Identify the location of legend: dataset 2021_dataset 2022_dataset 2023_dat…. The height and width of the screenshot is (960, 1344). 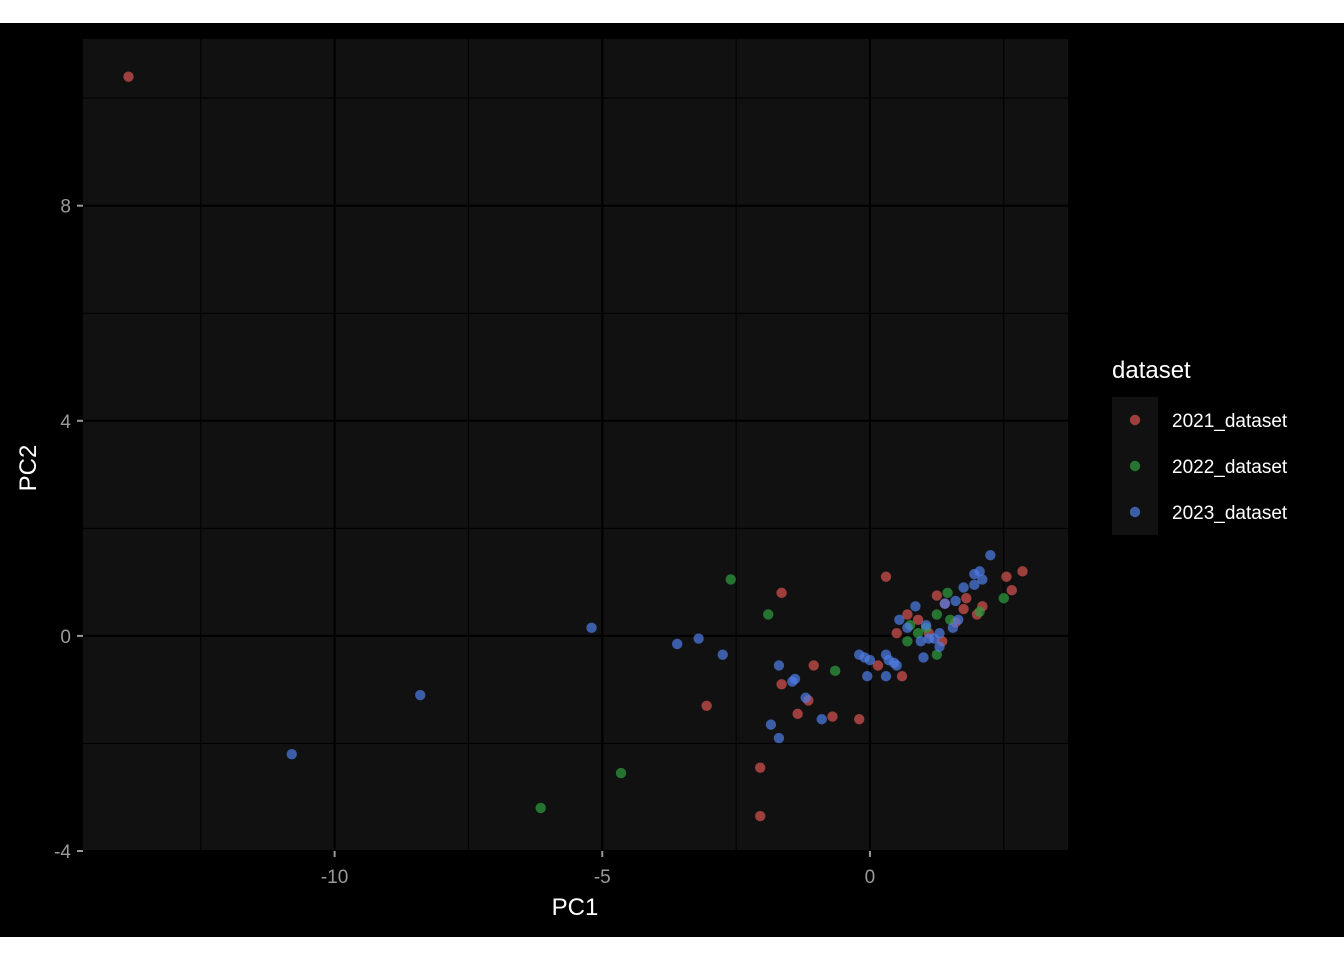
(1200, 446).